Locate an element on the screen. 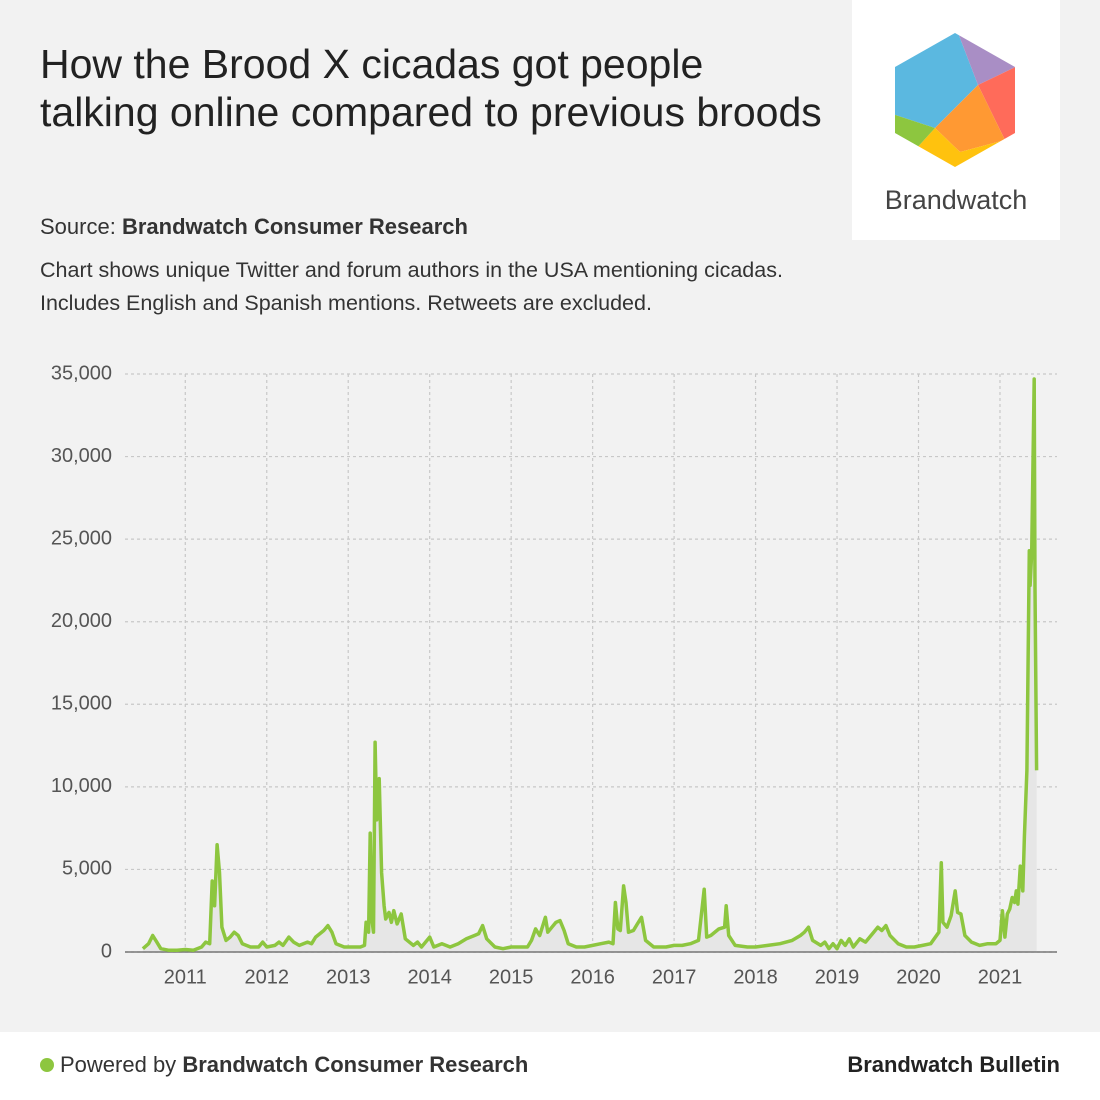 The width and height of the screenshot is (1100, 1100). x-tick-label: 2017 is located at coordinates (674, 977).